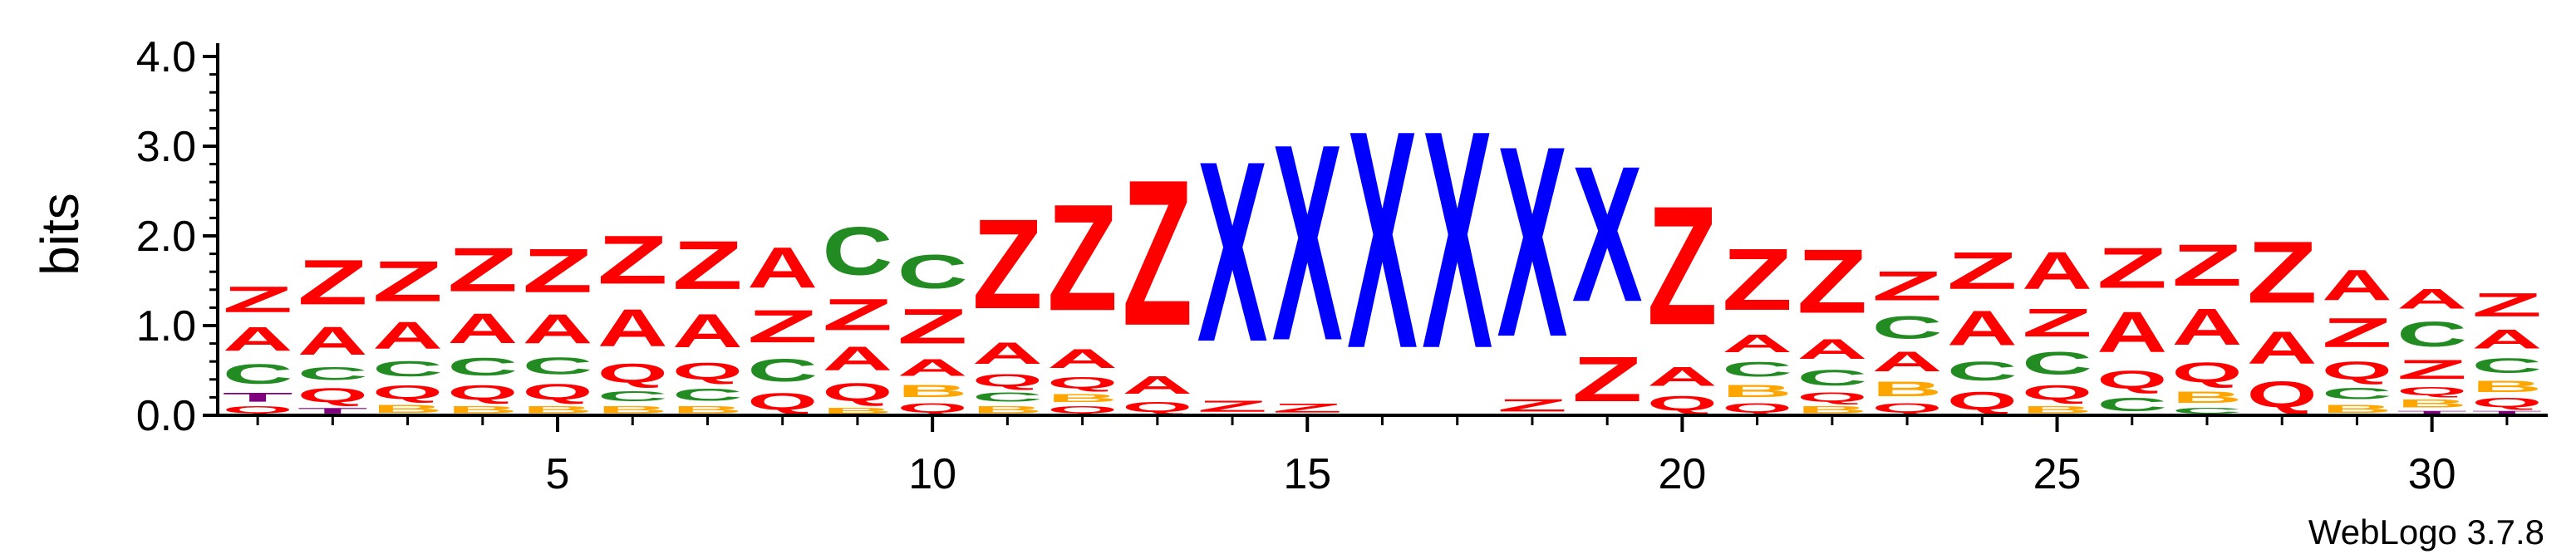  Describe the element at coordinates (558, 474) in the screenshot. I see `x-tick-label: 5` at that location.